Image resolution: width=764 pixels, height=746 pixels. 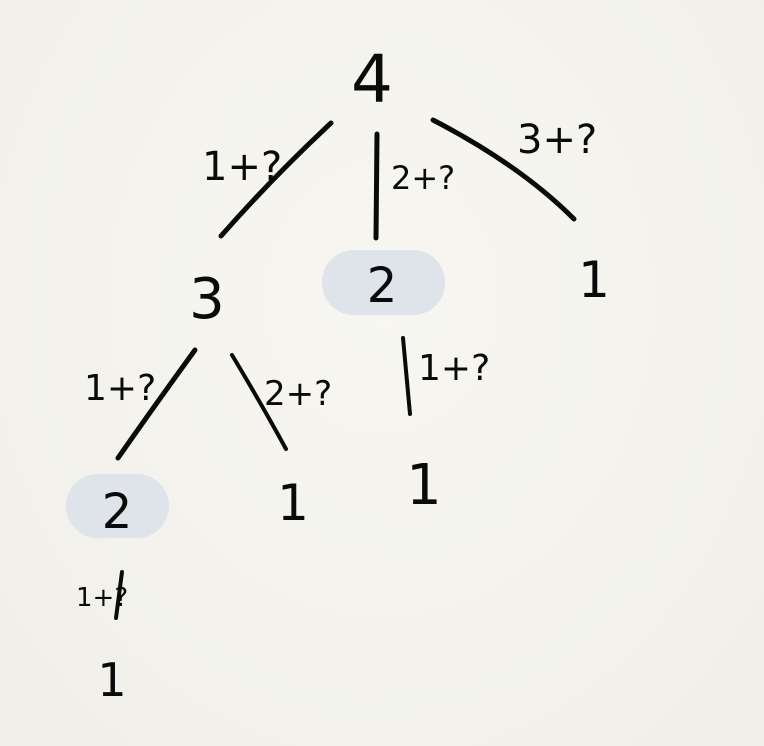 What do you see at coordinates (207, 299) in the screenshot?
I see `node-value: 3` at bounding box center [207, 299].